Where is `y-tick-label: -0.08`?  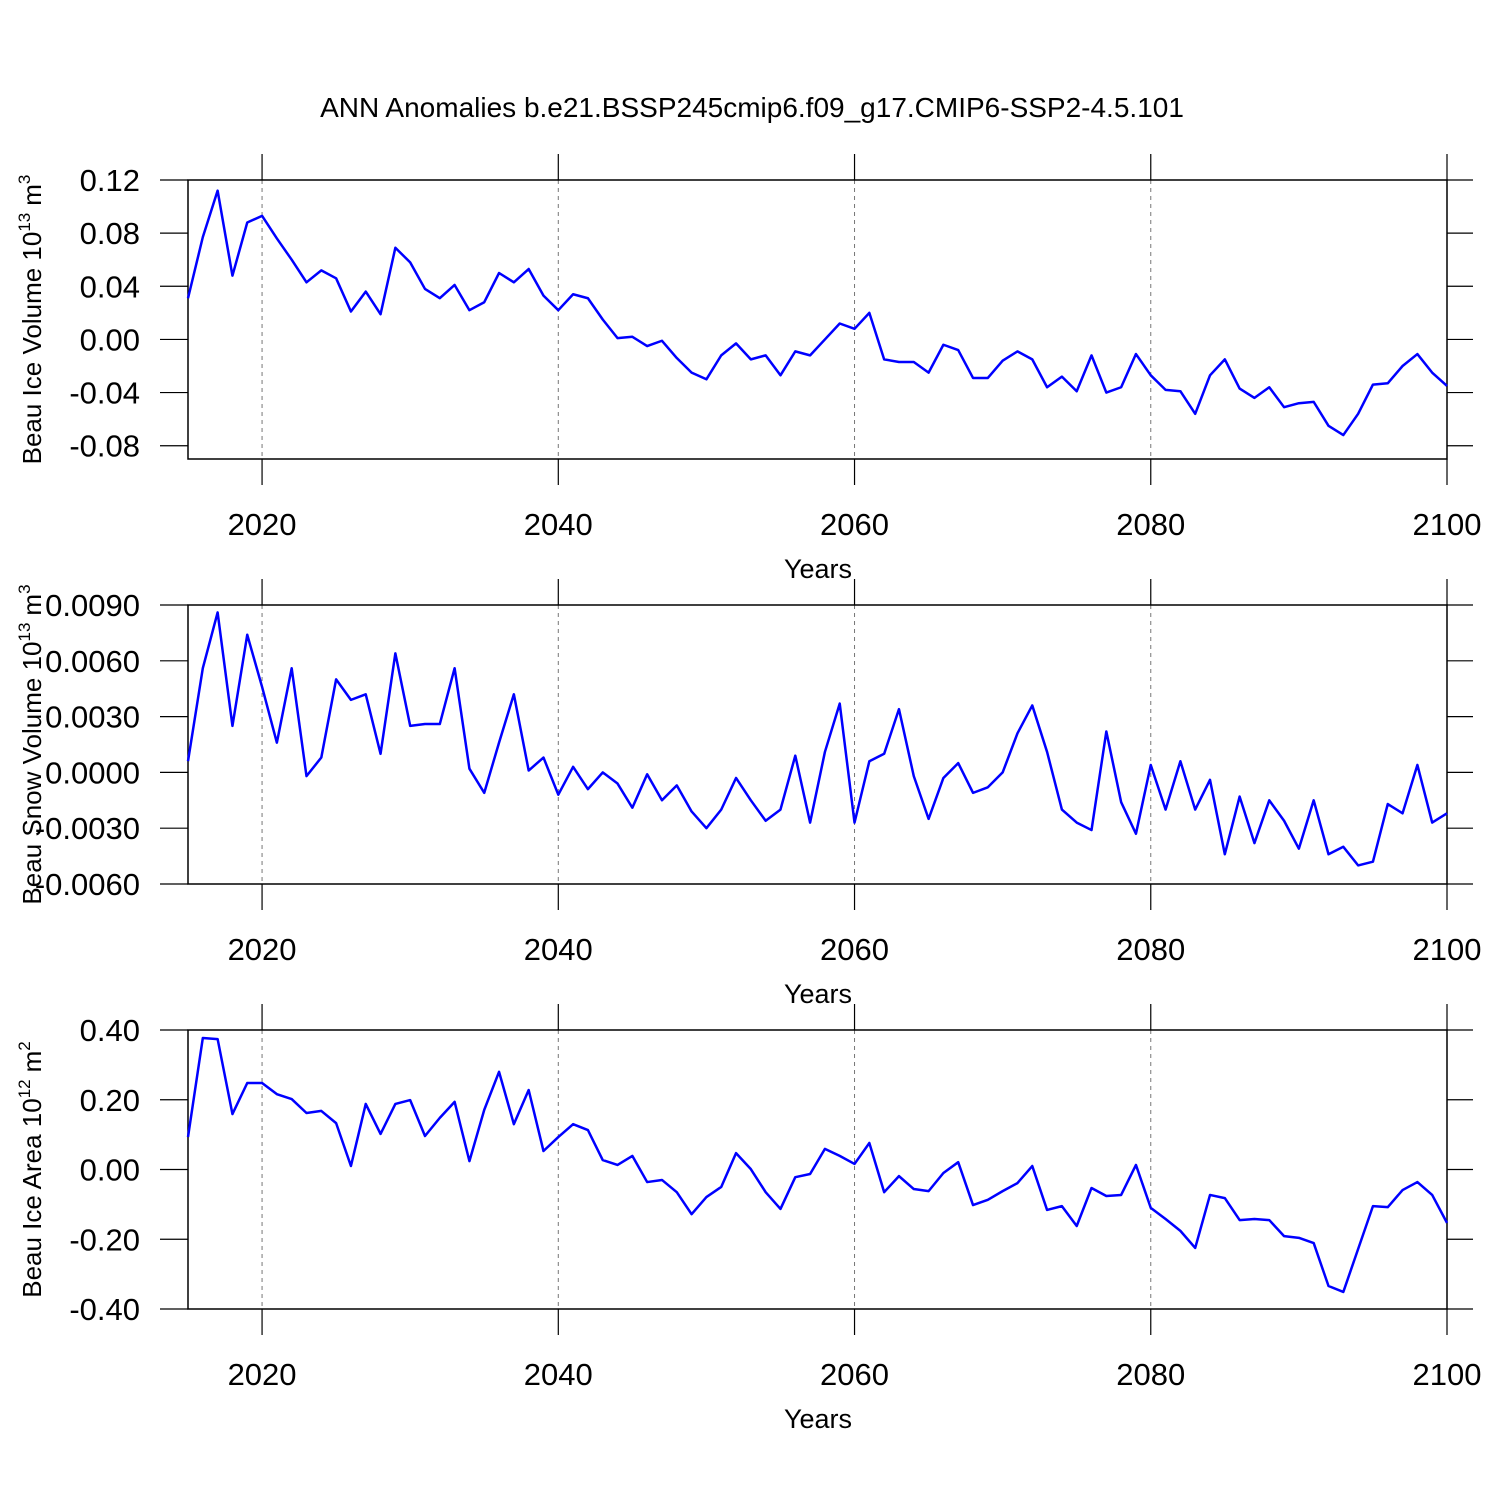 y-tick-label: -0.08 is located at coordinates (104, 446).